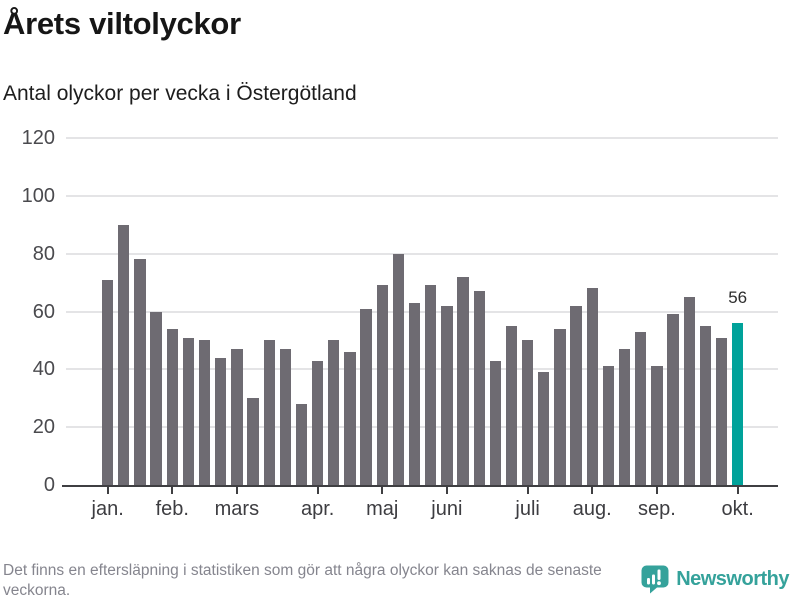 This screenshot has height=600, width=800. Describe the element at coordinates (737, 509) in the screenshot. I see `x-axis-tick-label: okt.` at that location.